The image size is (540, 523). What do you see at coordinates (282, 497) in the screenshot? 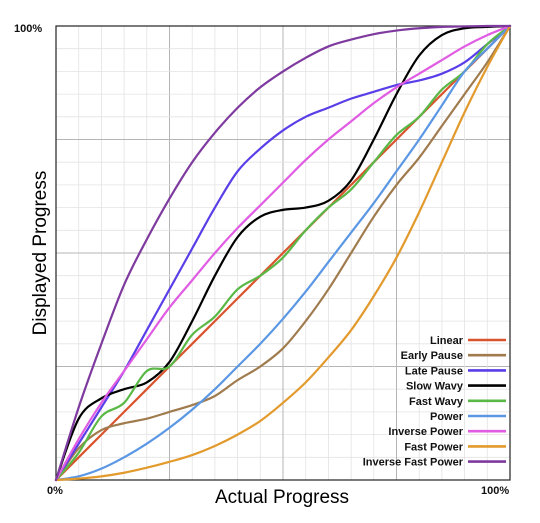
I see `x-axis-label: Actual Progress` at bounding box center [282, 497].